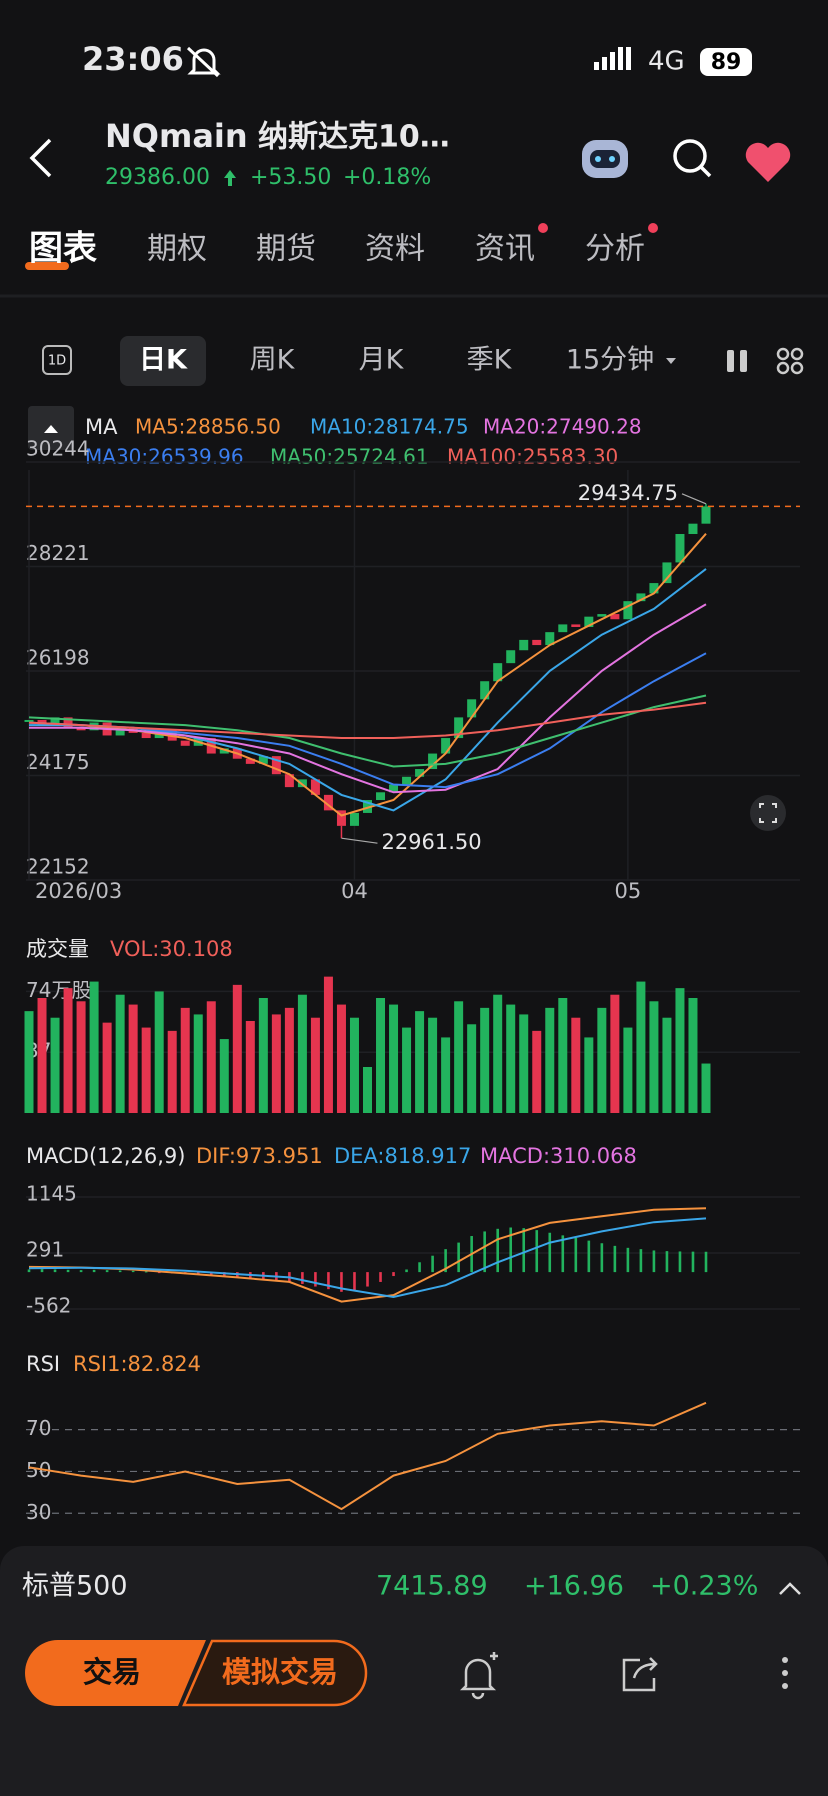  I want to click on candle-style-button, so click(737, 361).